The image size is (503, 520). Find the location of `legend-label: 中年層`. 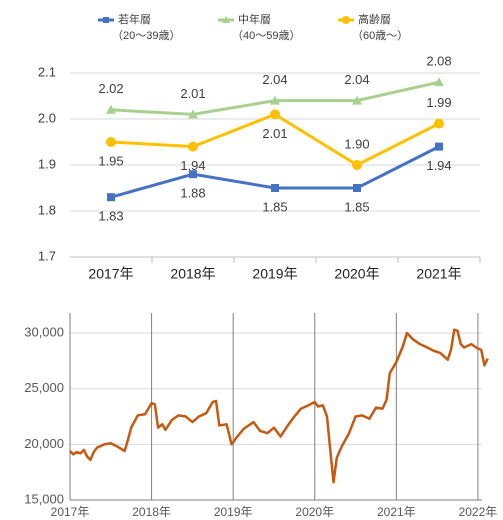

legend-label: 中年層 is located at coordinates (254, 19).